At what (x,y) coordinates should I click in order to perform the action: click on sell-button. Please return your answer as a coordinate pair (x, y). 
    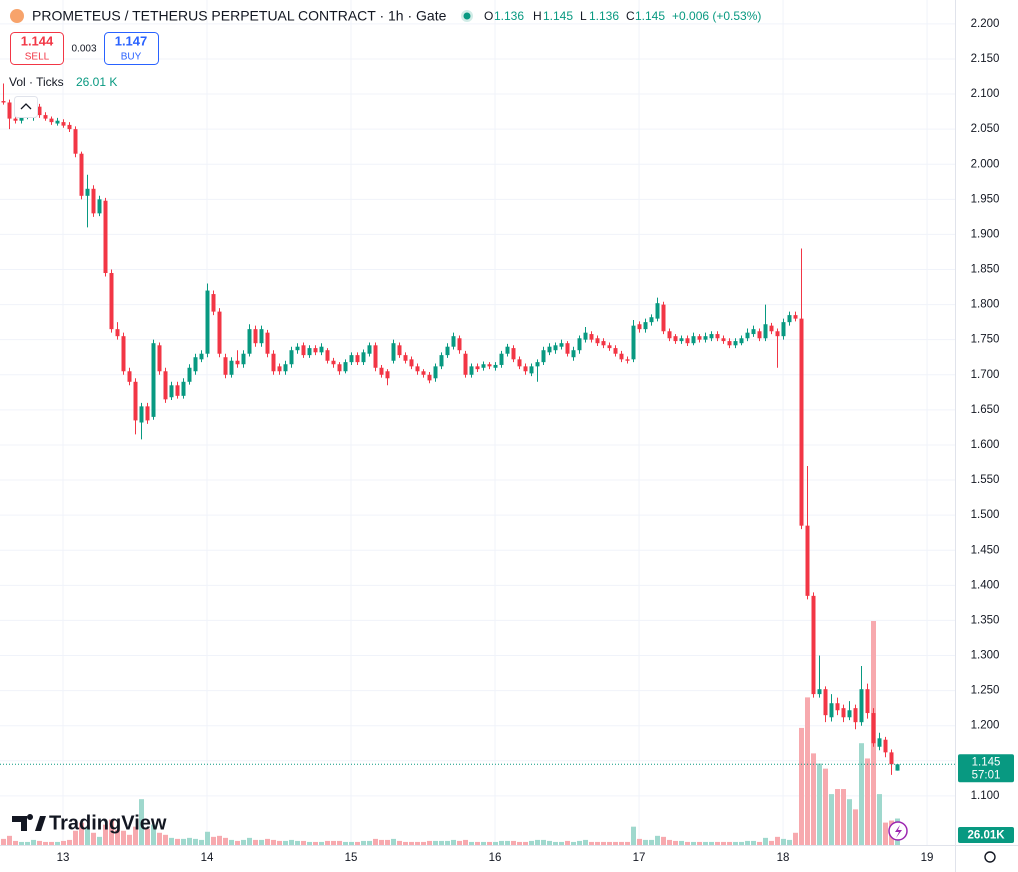
    Looking at the image, I should click on (37, 48).